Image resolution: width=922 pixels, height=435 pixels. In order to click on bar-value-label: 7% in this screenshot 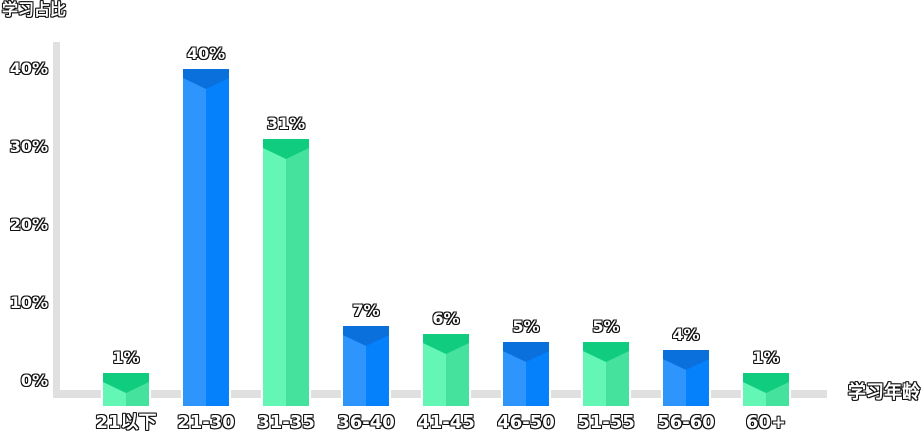, I will do `click(366, 310)`.